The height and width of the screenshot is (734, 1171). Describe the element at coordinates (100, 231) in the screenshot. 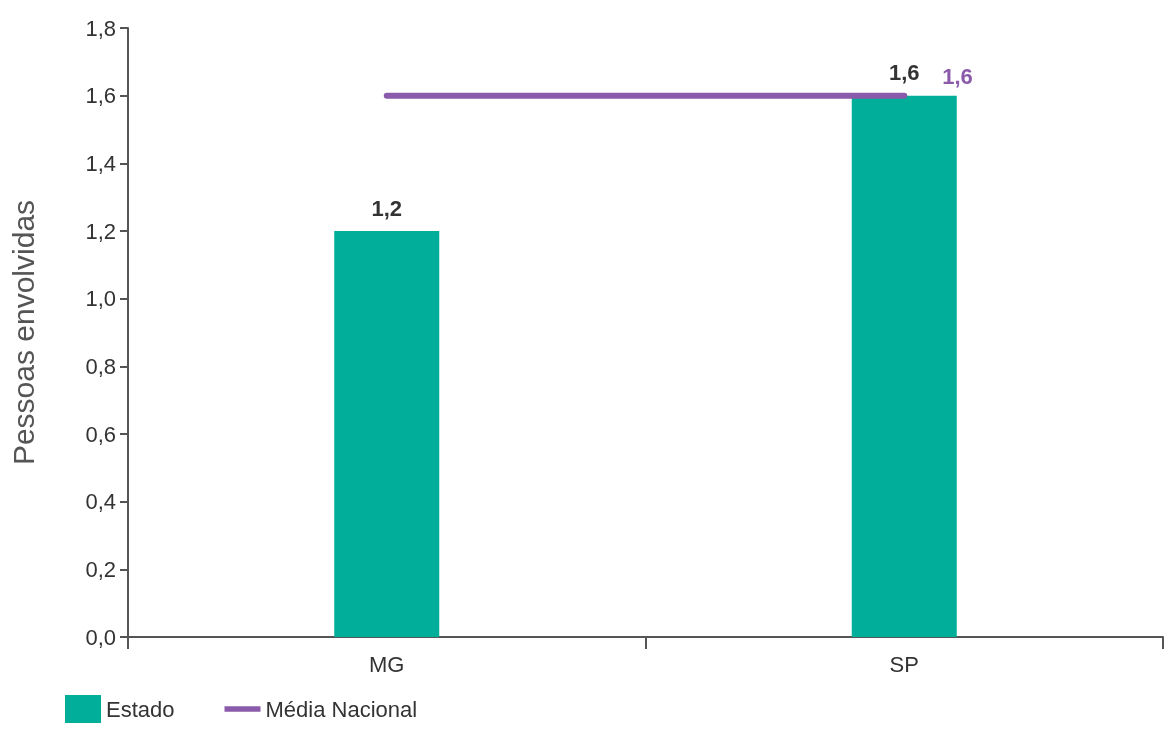

I see `y-tick-label: 1,2` at that location.